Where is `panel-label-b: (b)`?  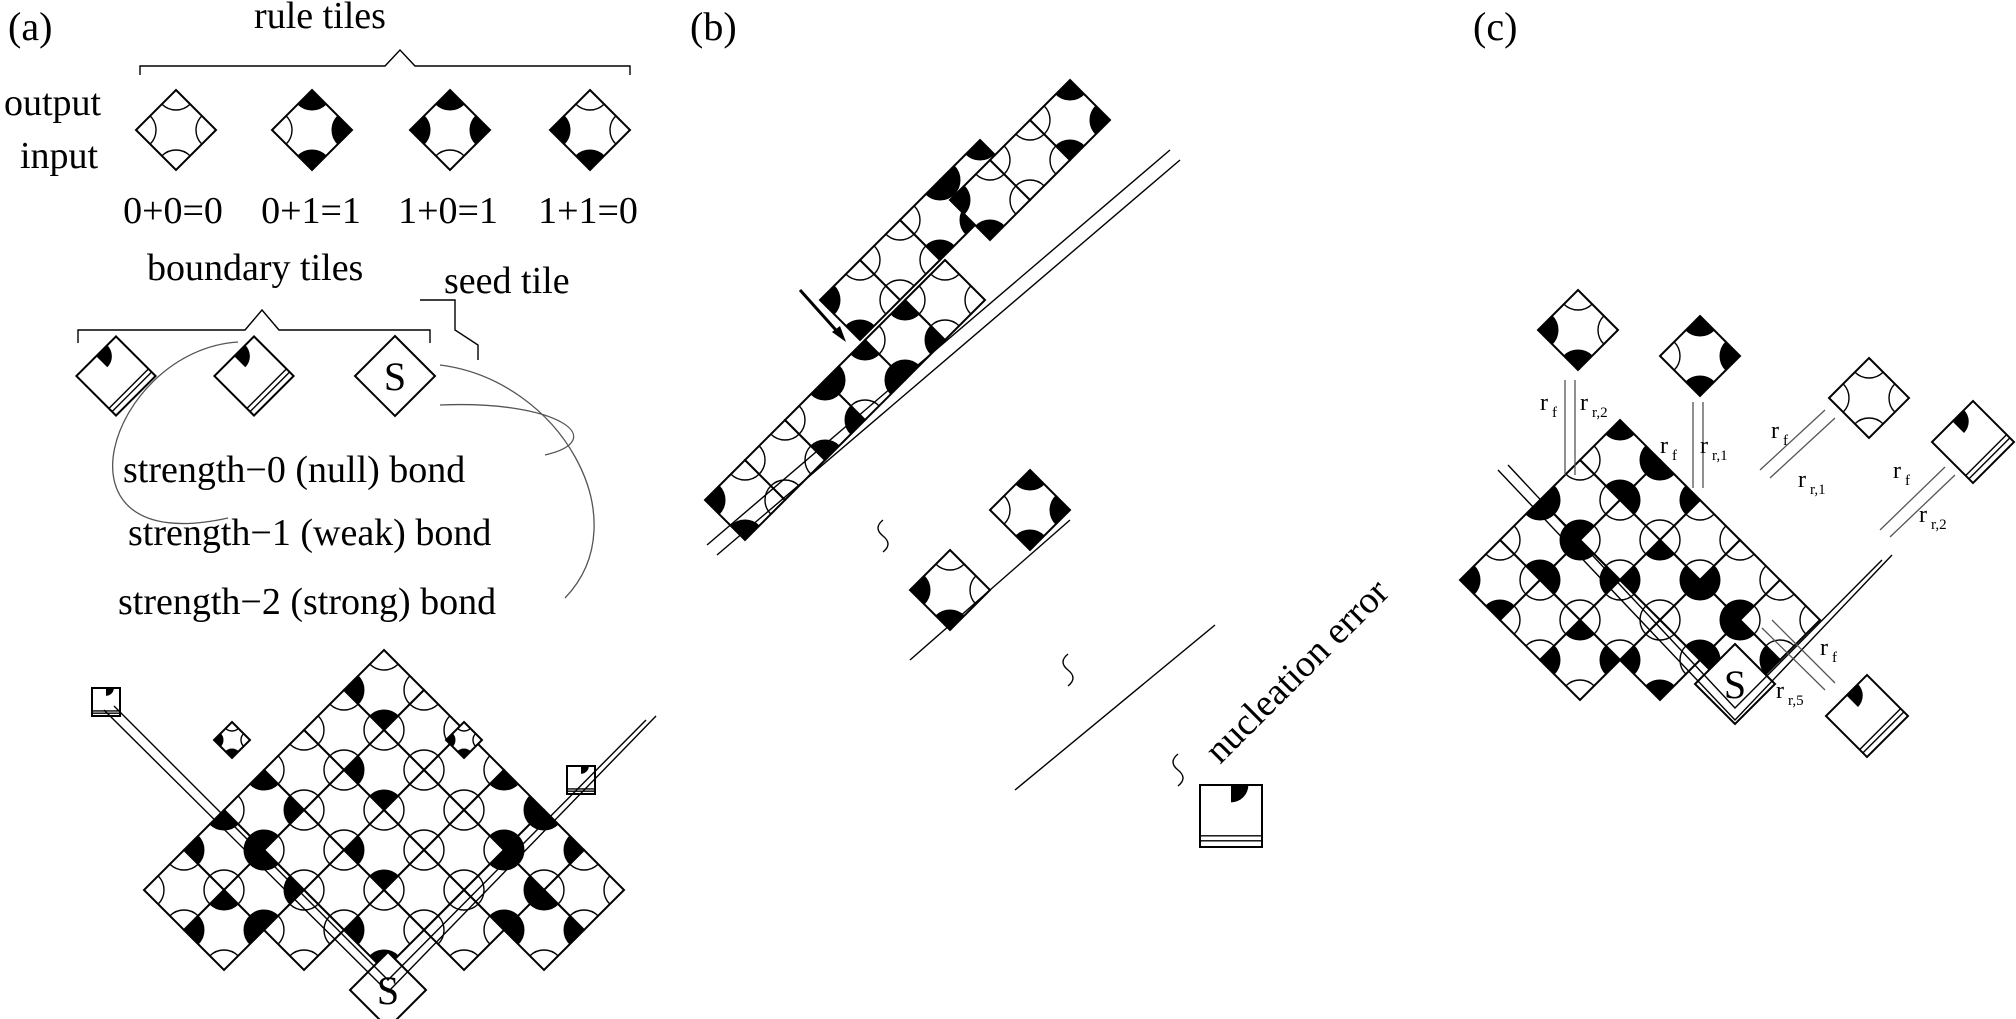 panel-label-b: (b) is located at coordinates (713, 26).